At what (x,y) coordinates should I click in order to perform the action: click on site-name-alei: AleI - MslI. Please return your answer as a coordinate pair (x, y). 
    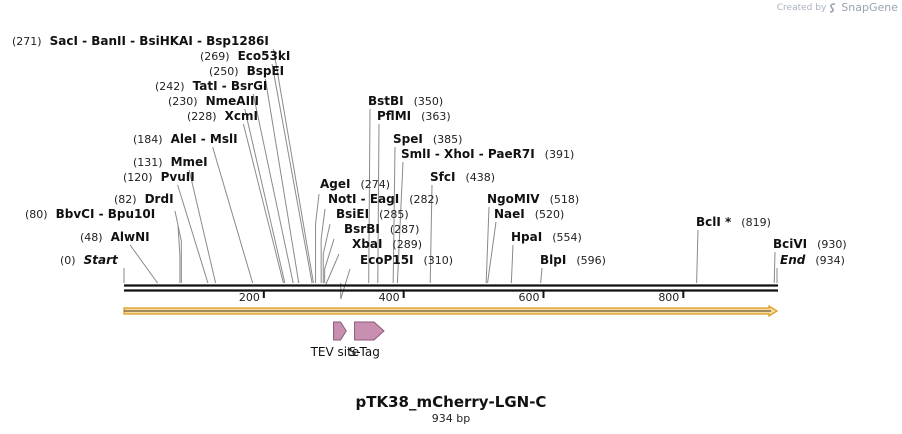
    Looking at the image, I should click on (204, 139).